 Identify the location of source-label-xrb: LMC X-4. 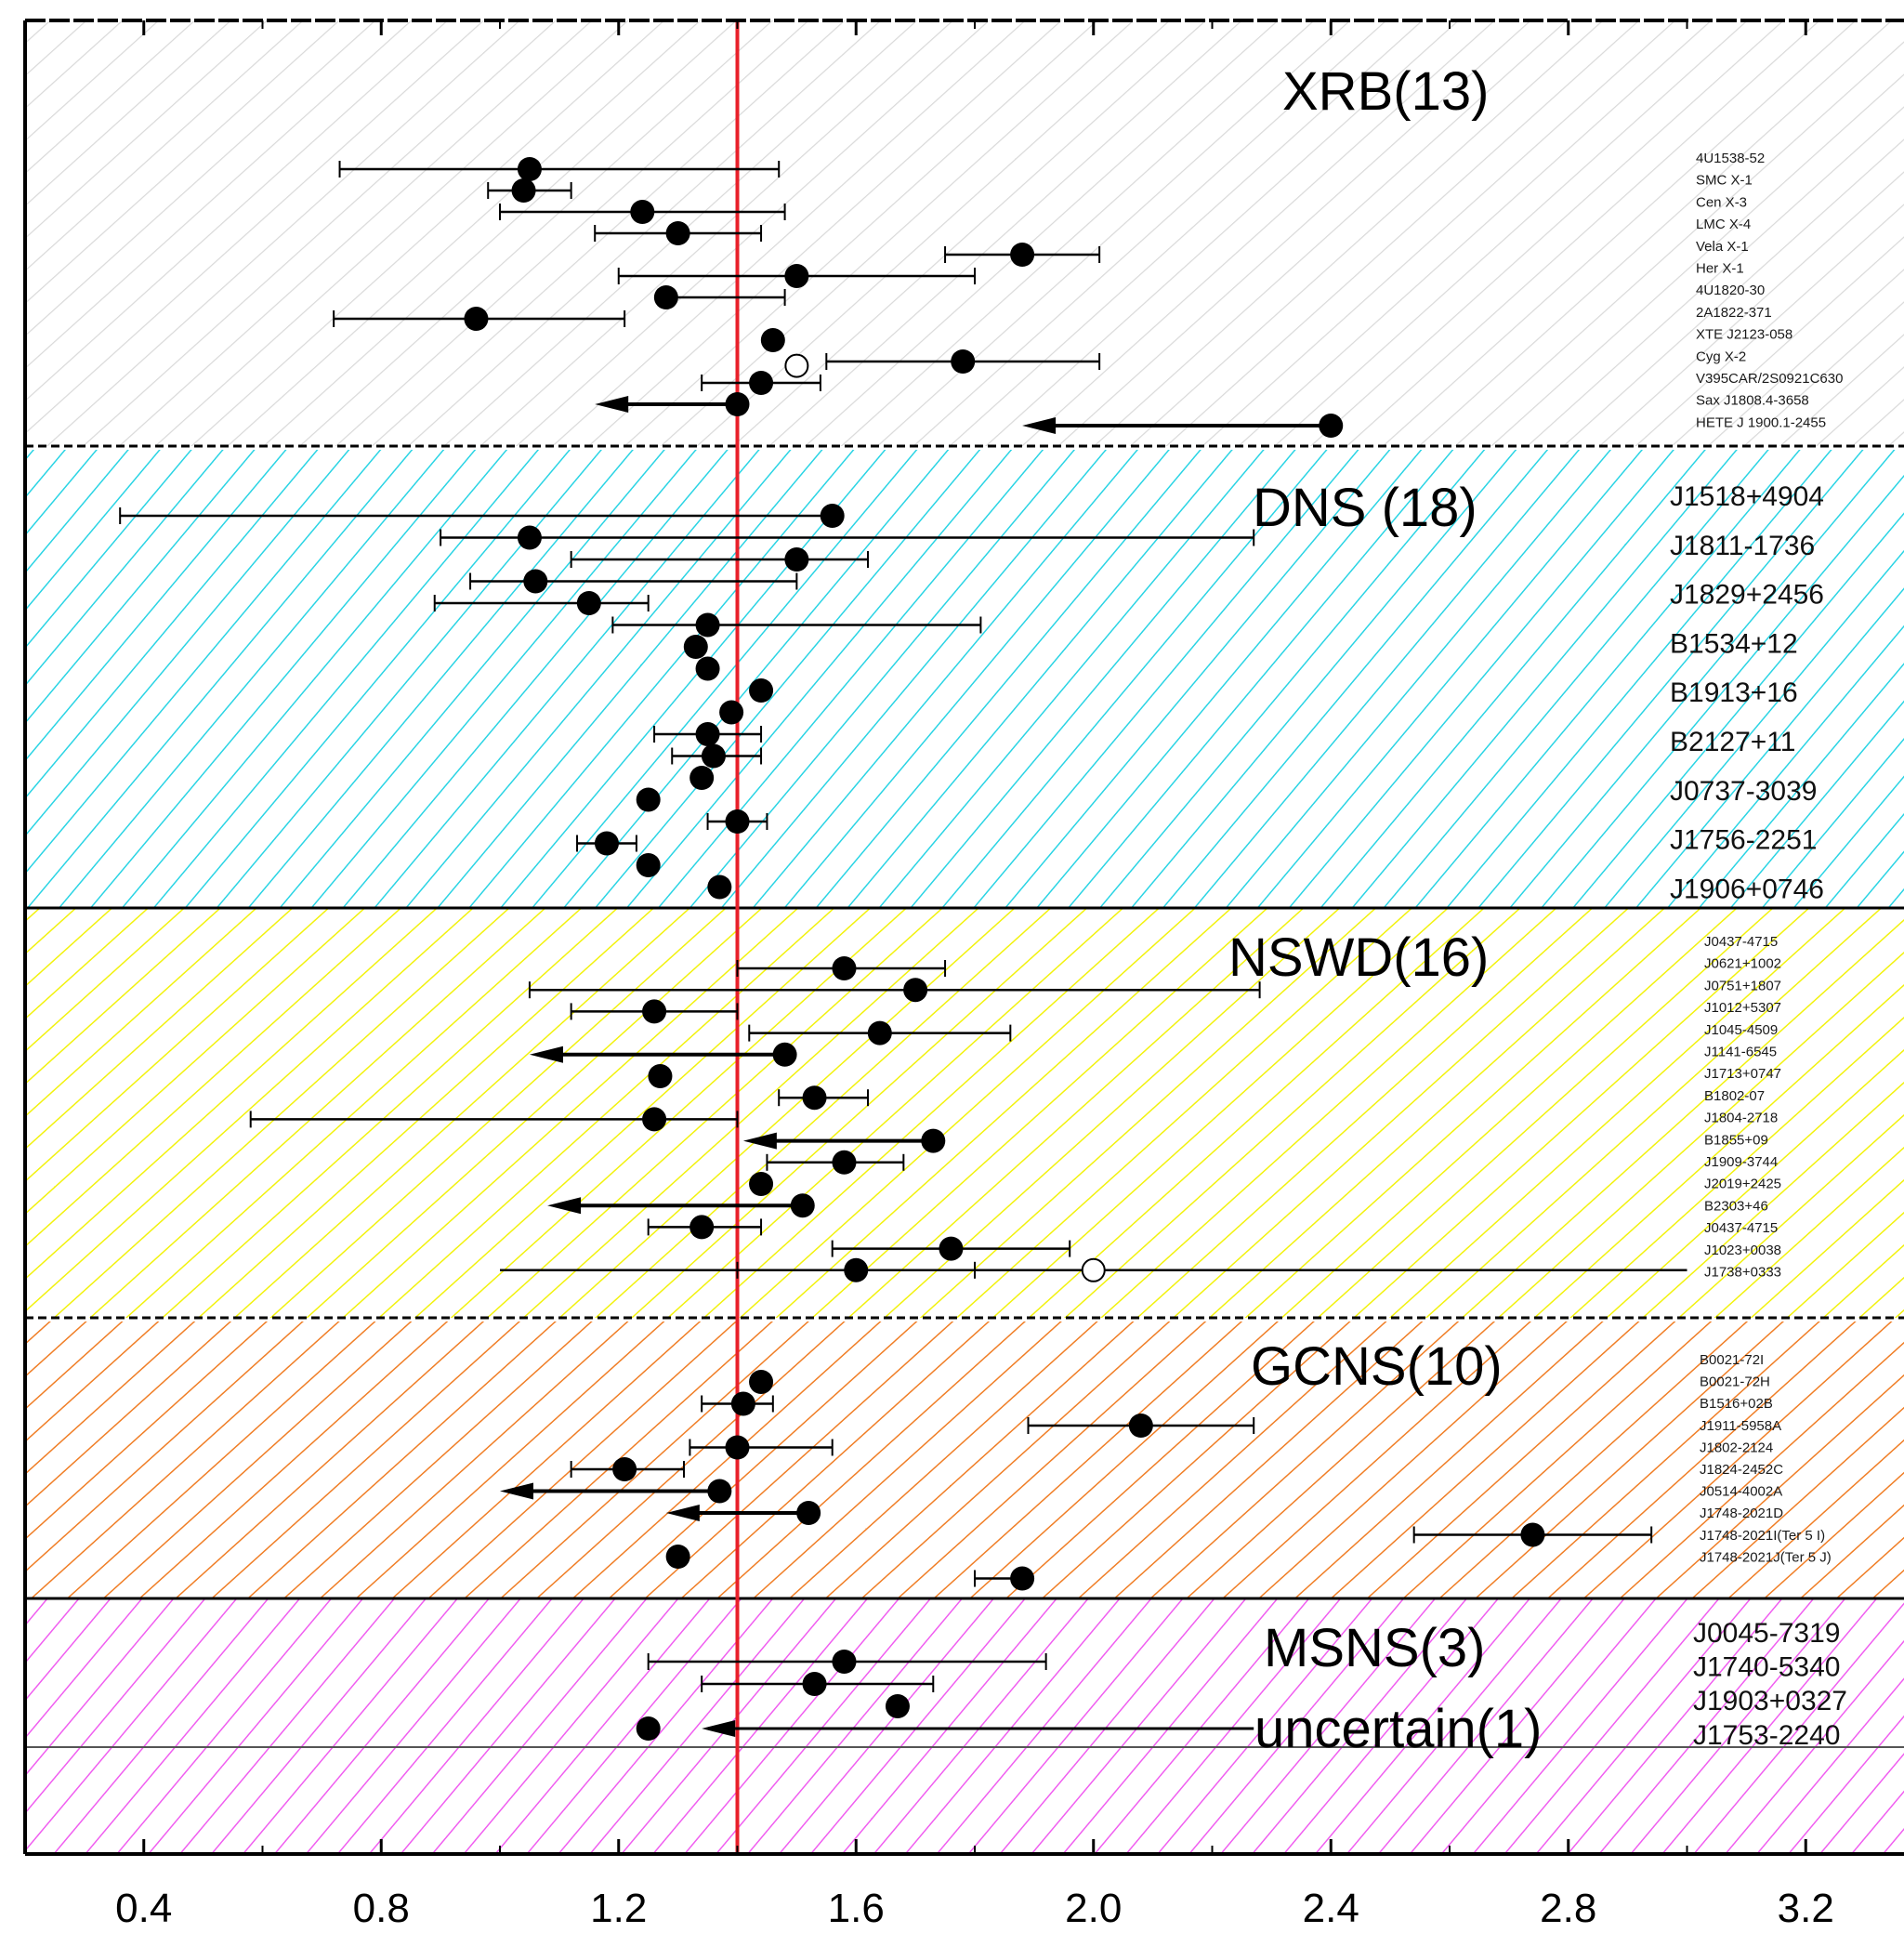
(1723, 224).